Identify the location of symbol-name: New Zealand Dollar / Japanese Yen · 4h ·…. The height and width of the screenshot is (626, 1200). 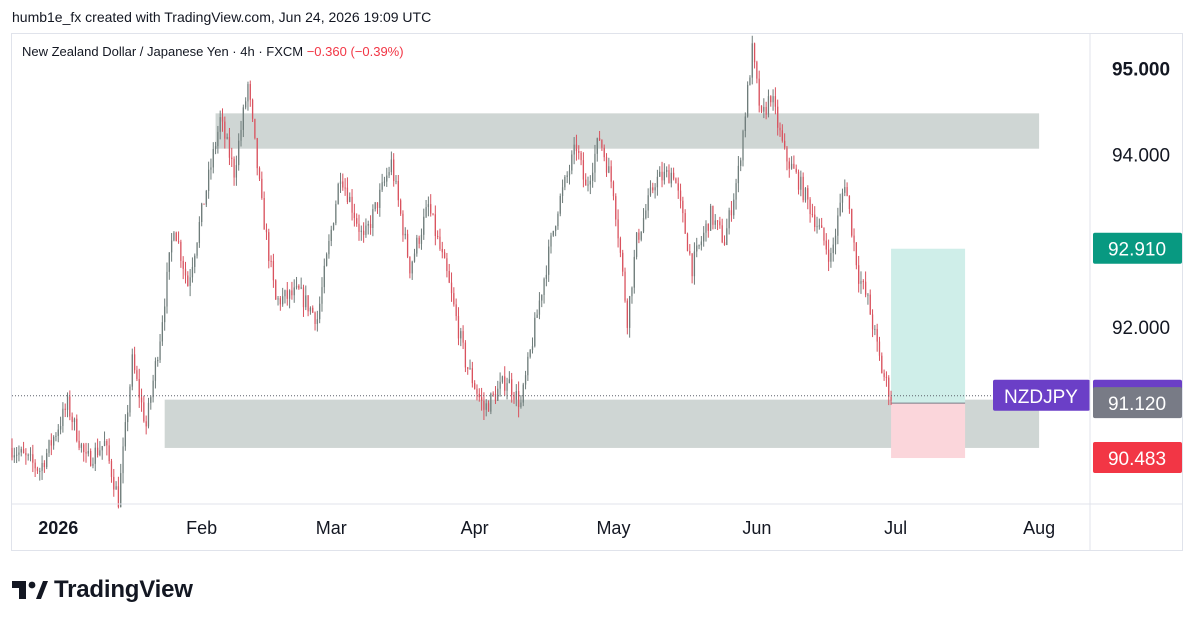
(163, 51).